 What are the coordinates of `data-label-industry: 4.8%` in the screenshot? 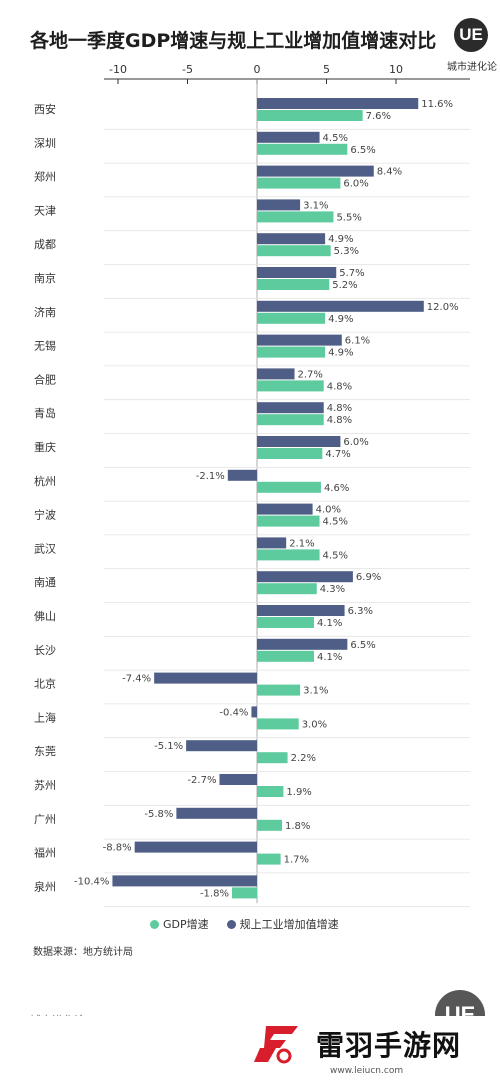 It's located at (339, 408).